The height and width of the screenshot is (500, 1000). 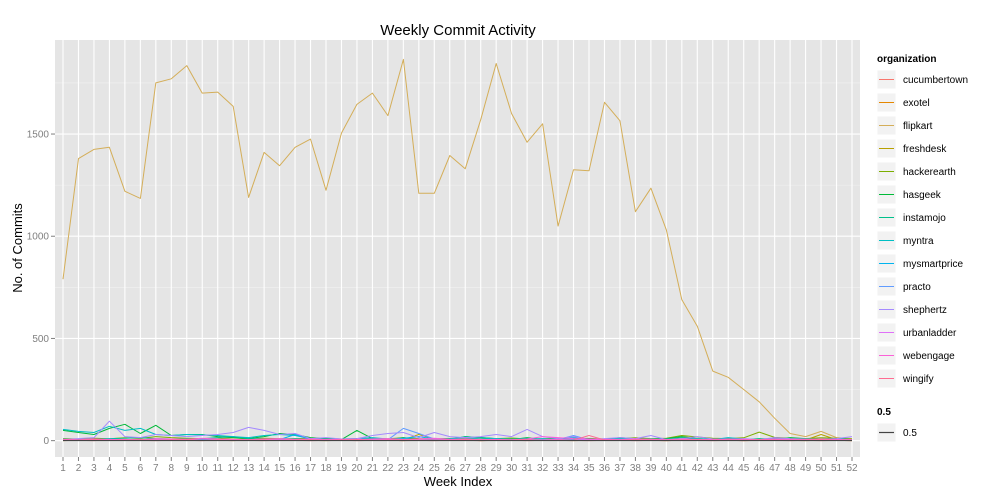 I want to click on y-tick-label: 1500, so click(x=38, y=135).